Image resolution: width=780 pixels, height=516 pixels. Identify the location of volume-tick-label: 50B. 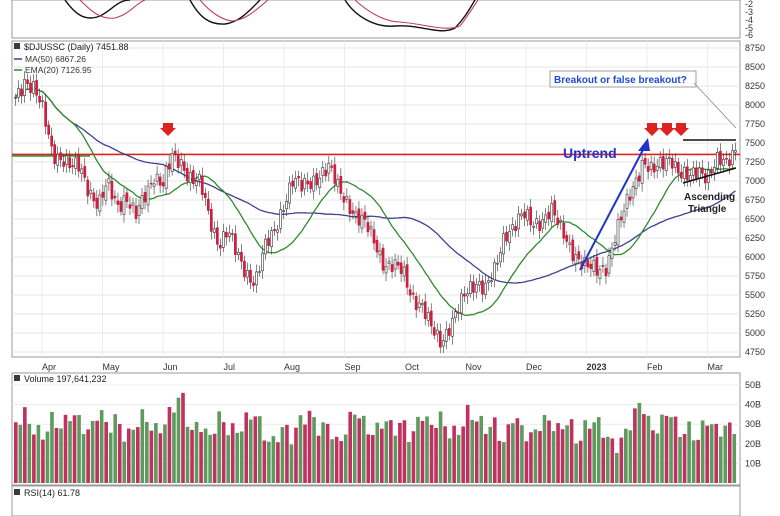
(753, 385).